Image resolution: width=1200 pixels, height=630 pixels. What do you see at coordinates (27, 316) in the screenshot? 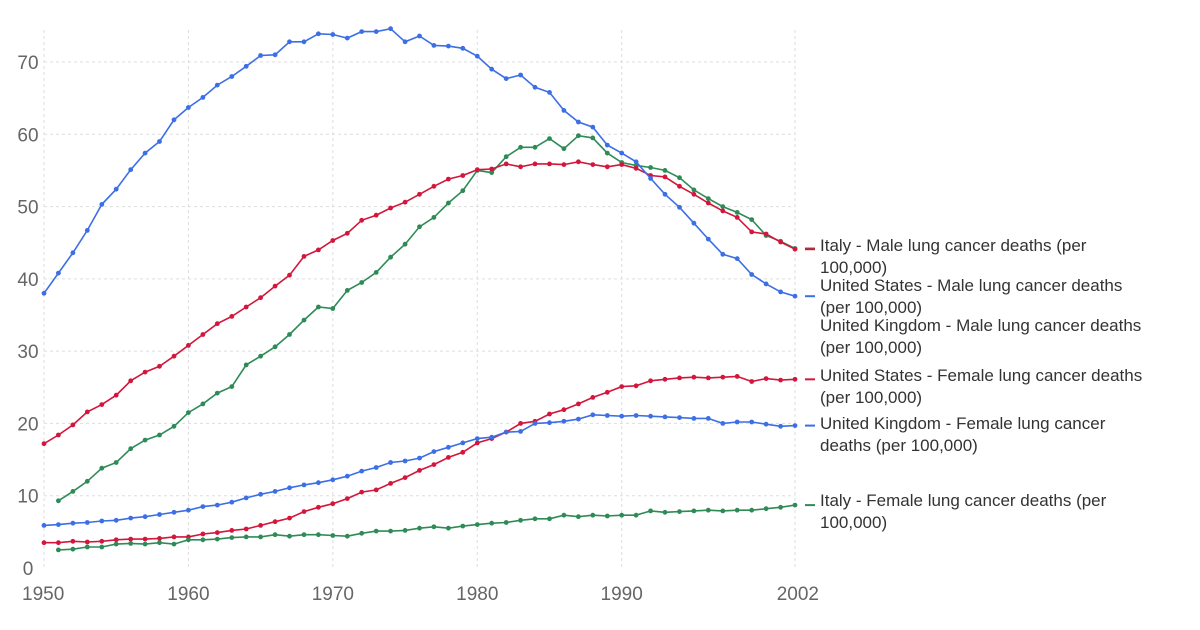
I see `y-axis: 0 10 20 30 40 50 60 70` at bounding box center [27, 316].